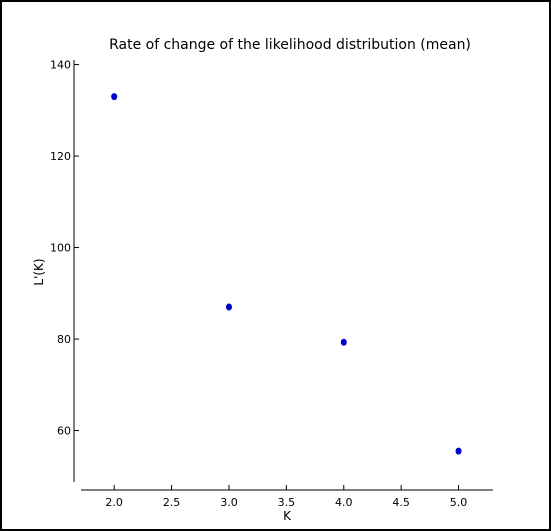  I want to click on x-tick-label: 3.5, so click(287, 502).